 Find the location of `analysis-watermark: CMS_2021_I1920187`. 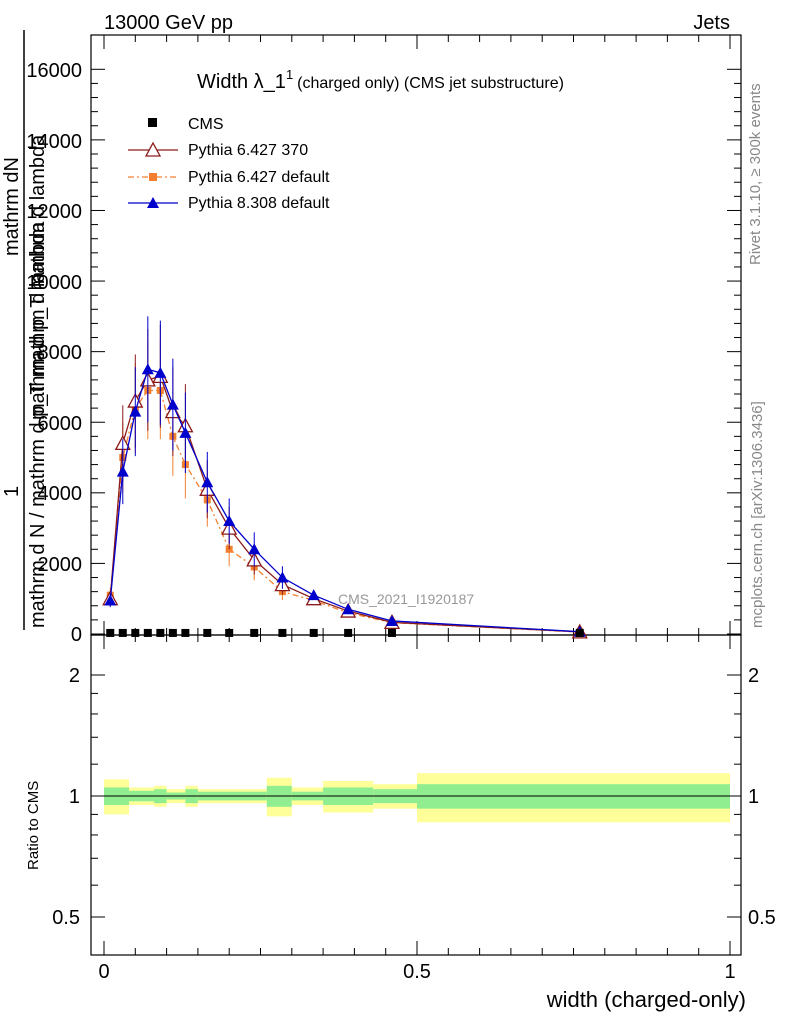

analysis-watermark: CMS_2021_I1920187 is located at coordinates (406, 599).